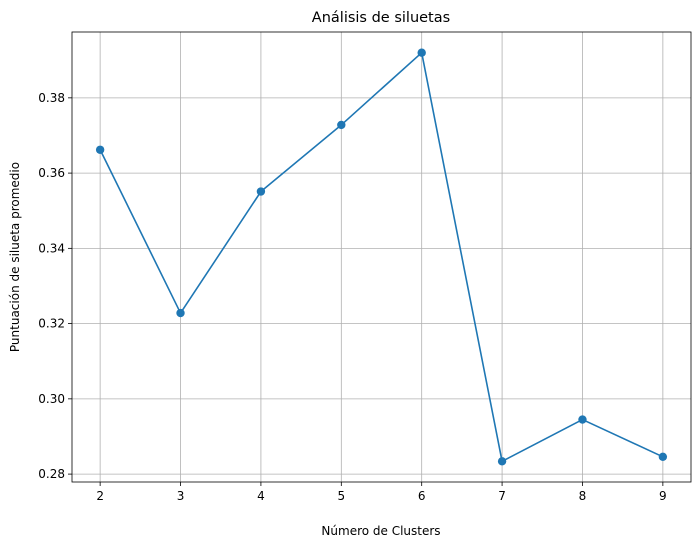  I want to click on y-tick-label: 0.34, so click(51, 248).